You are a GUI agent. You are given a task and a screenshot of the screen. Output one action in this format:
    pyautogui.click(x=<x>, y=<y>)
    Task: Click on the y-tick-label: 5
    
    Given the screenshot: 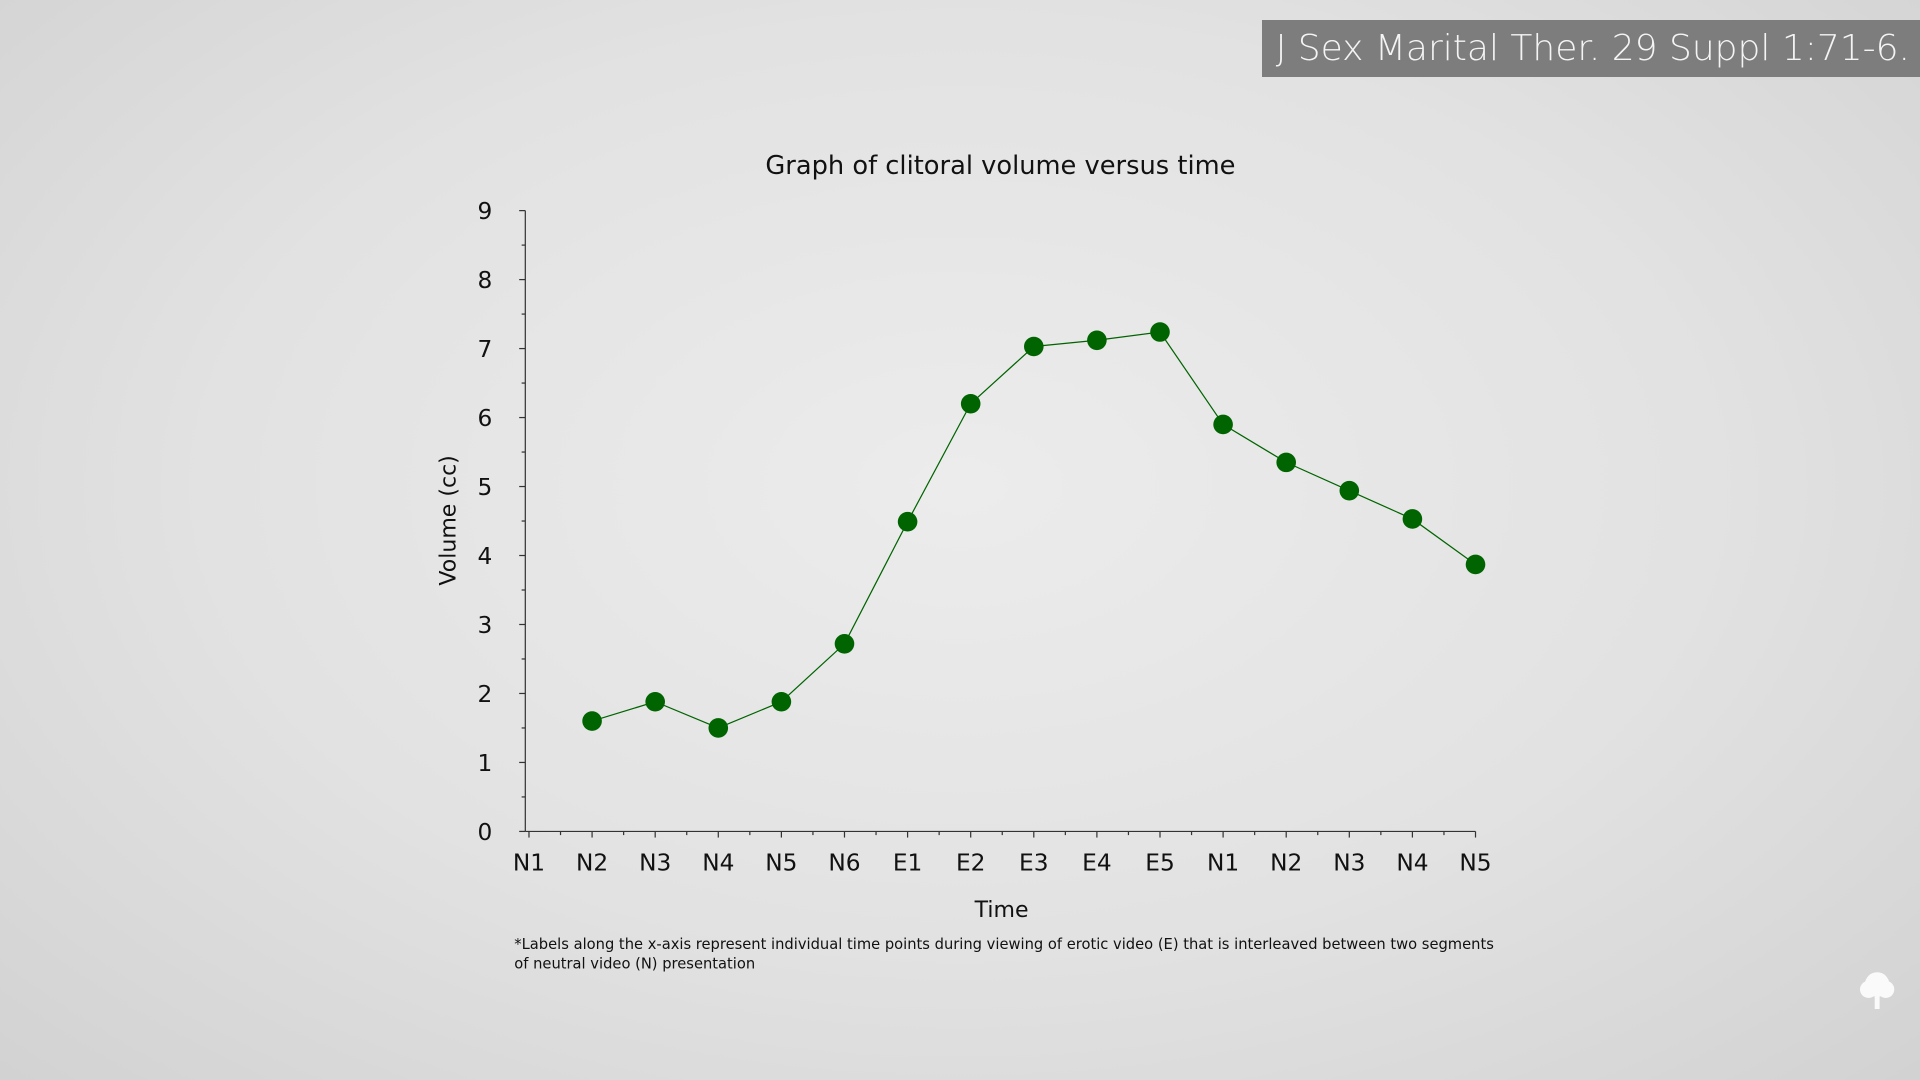 What is the action you would take?
    pyautogui.click(x=484, y=487)
    